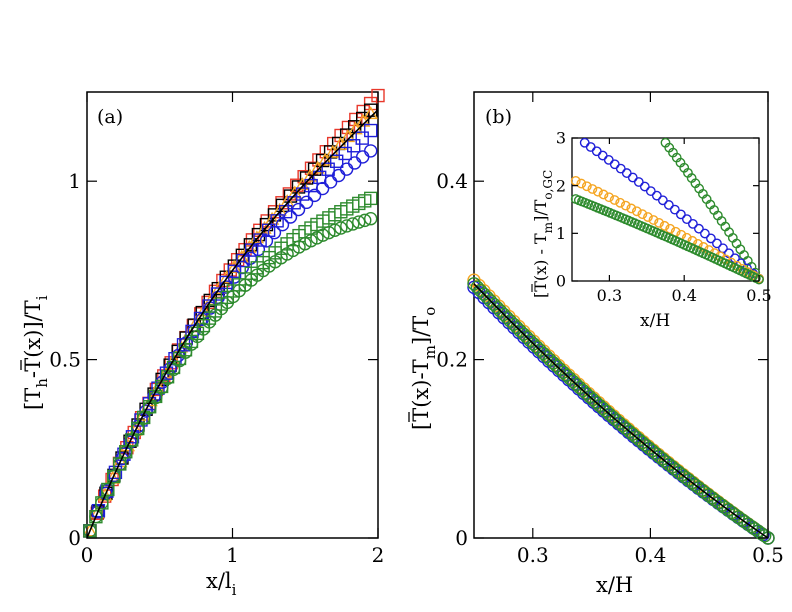 The height and width of the screenshot is (612, 792). I want to click on ylabel-i-part0: [, so click(540, 295).